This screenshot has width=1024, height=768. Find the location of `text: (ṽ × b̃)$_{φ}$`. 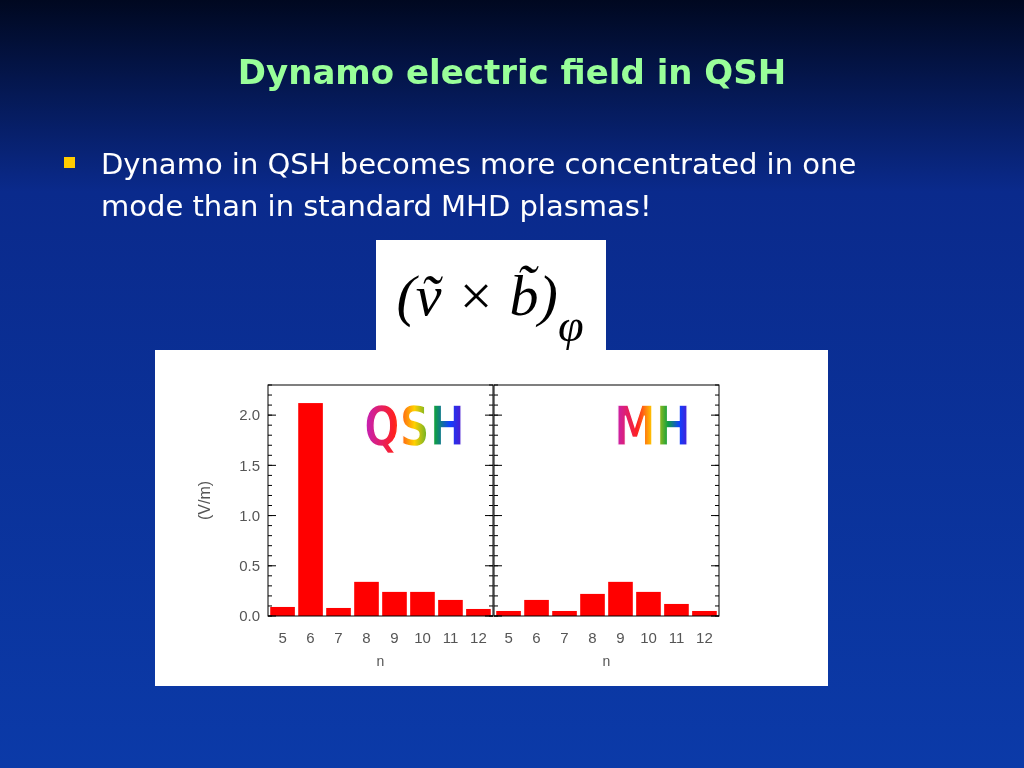

text: (ṽ × b̃)$_{φ}$ is located at coordinates (490, 307).